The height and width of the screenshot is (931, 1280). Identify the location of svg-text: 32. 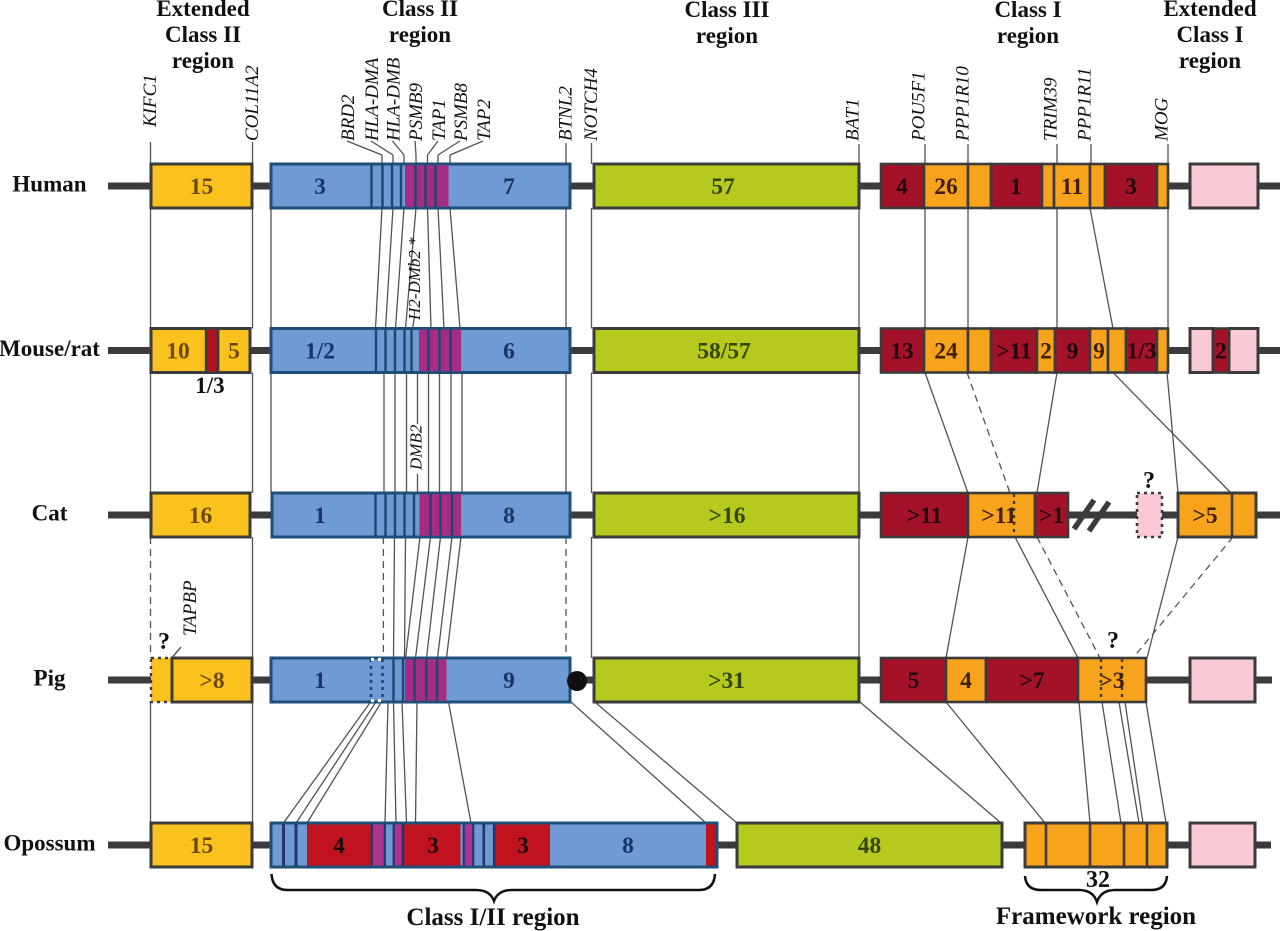
(1098, 880).